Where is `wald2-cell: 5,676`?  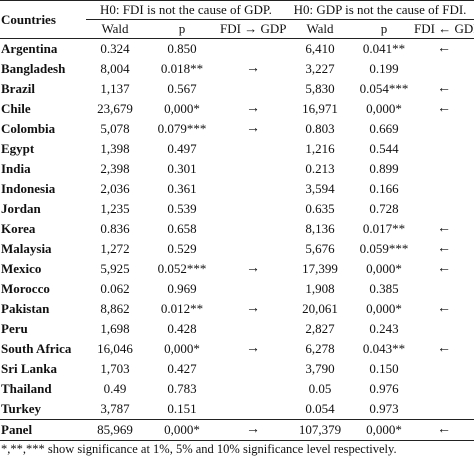
wald2-cell: 5,676 is located at coordinates (320, 249).